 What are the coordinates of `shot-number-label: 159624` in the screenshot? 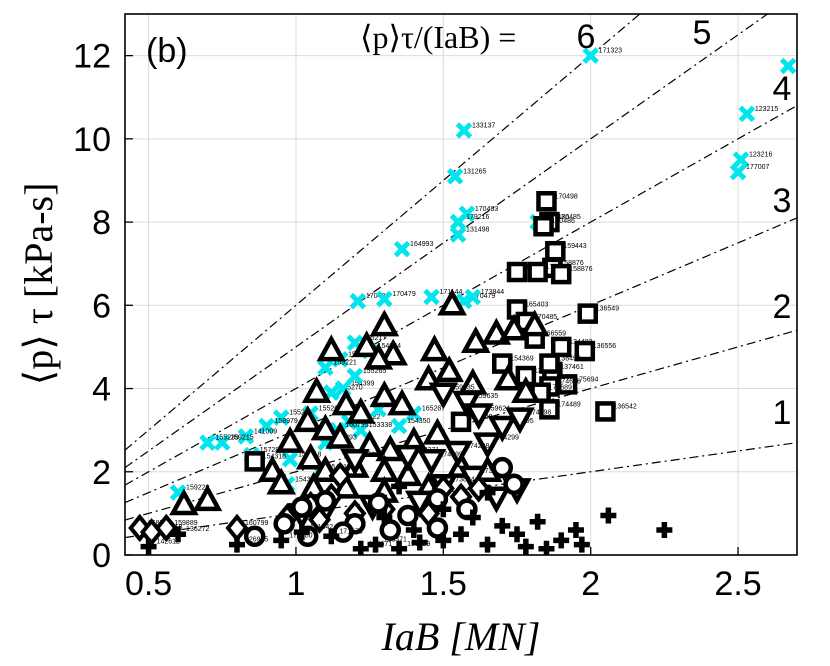 It's located at (498, 409).